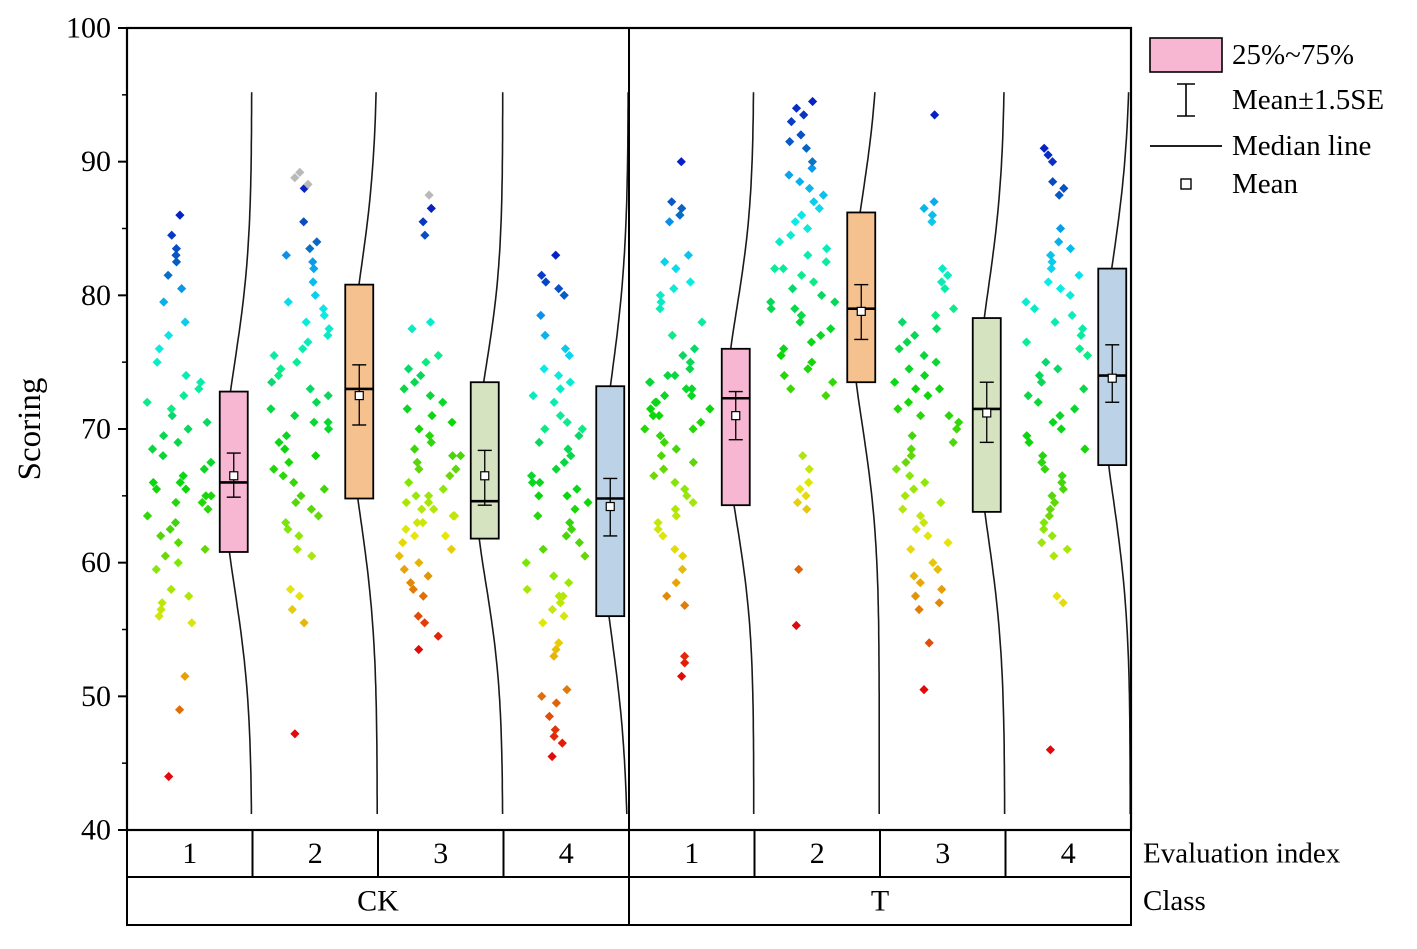 This screenshot has width=1417, height=949. I want to click on class-axis-title: Class, so click(1174, 901).